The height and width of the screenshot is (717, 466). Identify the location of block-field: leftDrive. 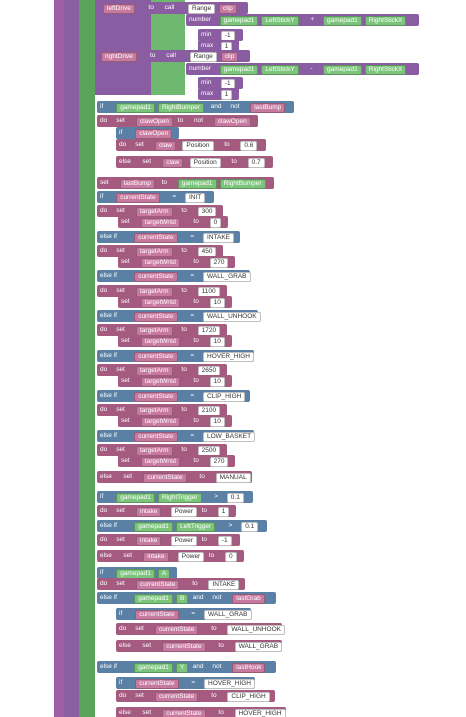
(119, 9).